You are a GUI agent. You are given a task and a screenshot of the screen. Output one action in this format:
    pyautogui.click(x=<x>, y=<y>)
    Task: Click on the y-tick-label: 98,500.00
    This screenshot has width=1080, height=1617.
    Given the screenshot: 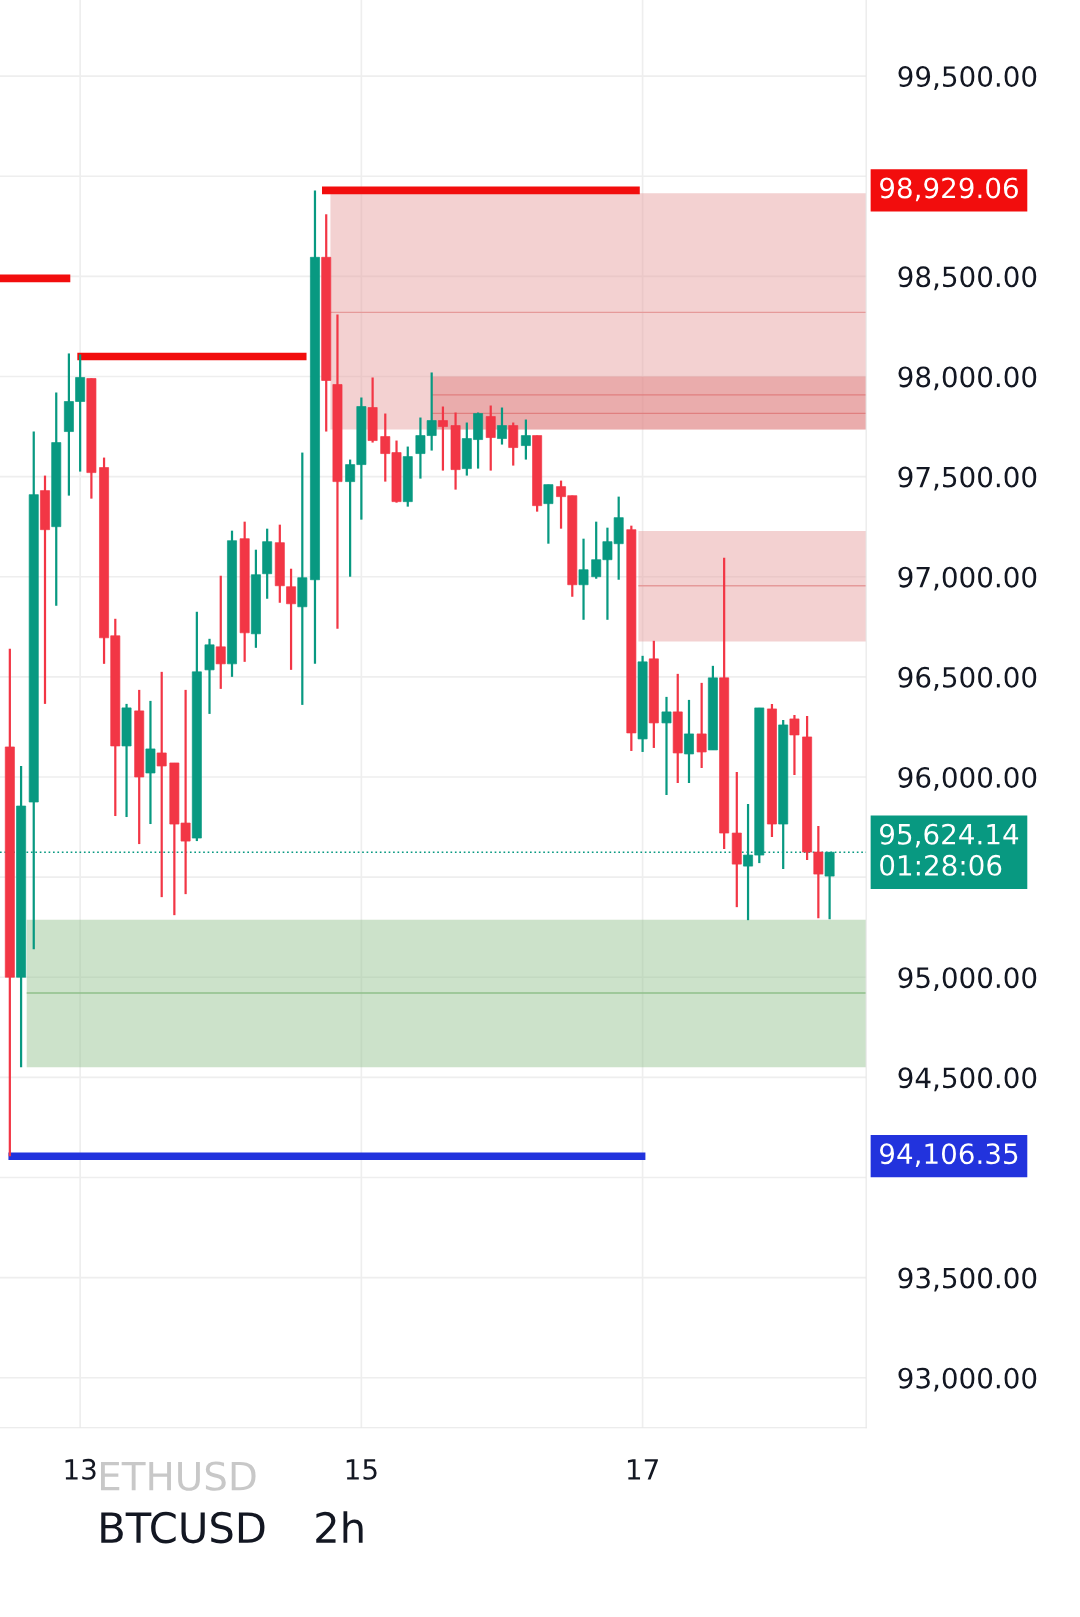 What is the action you would take?
    pyautogui.click(x=967, y=278)
    